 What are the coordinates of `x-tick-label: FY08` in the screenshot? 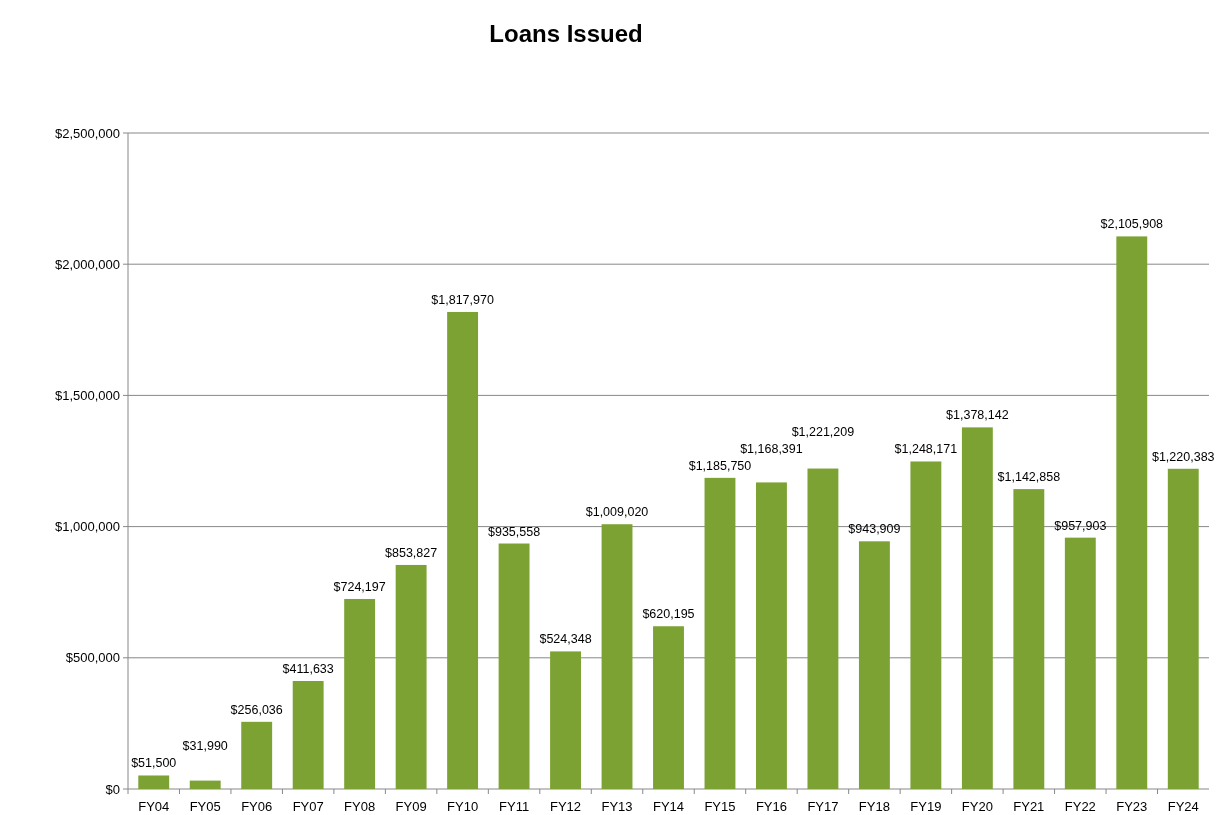 It's located at (360, 806).